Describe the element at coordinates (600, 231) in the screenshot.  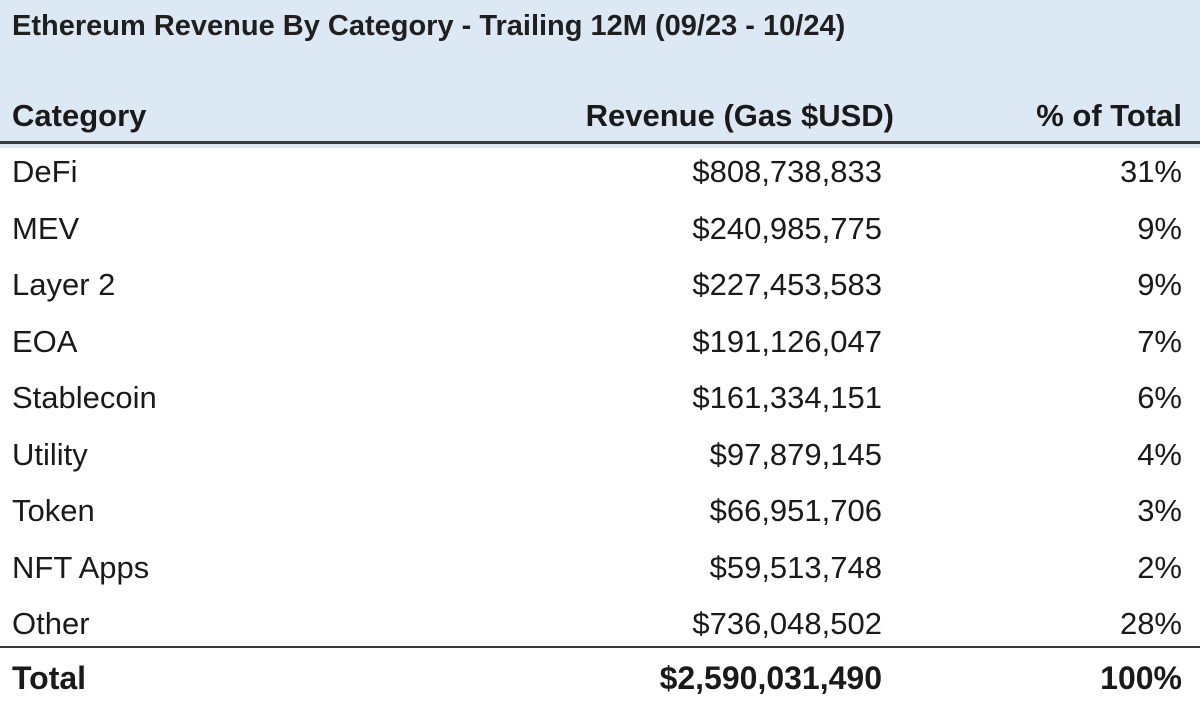
I see `table-row: MEV $240,985,775 9%` at that location.